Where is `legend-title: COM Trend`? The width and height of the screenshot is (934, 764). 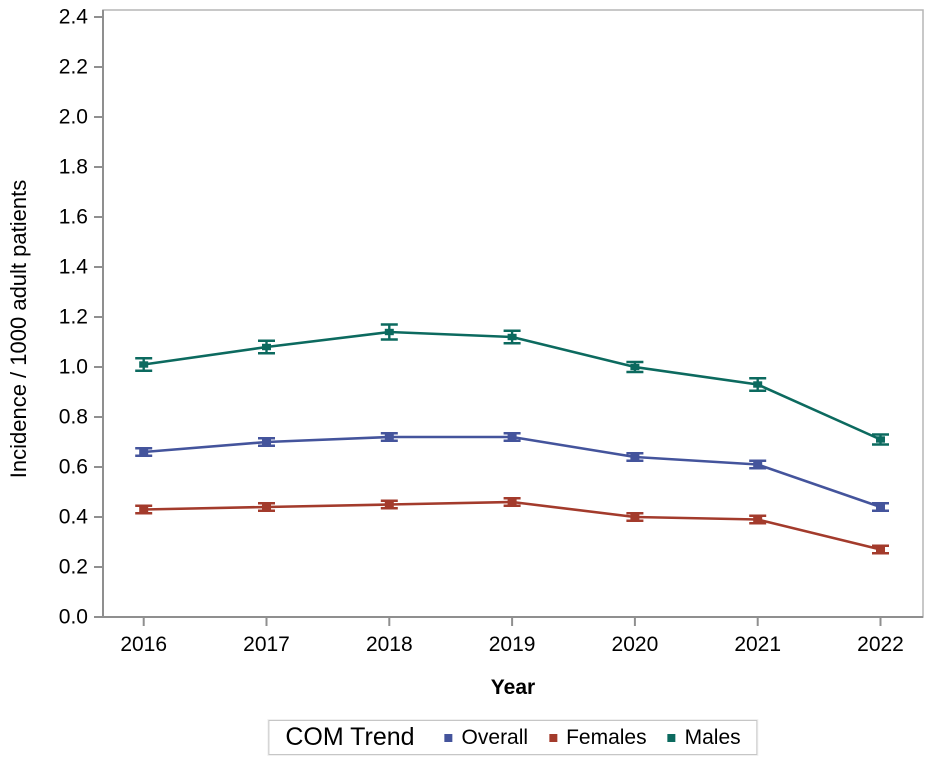 legend-title: COM Trend is located at coordinates (350, 737).